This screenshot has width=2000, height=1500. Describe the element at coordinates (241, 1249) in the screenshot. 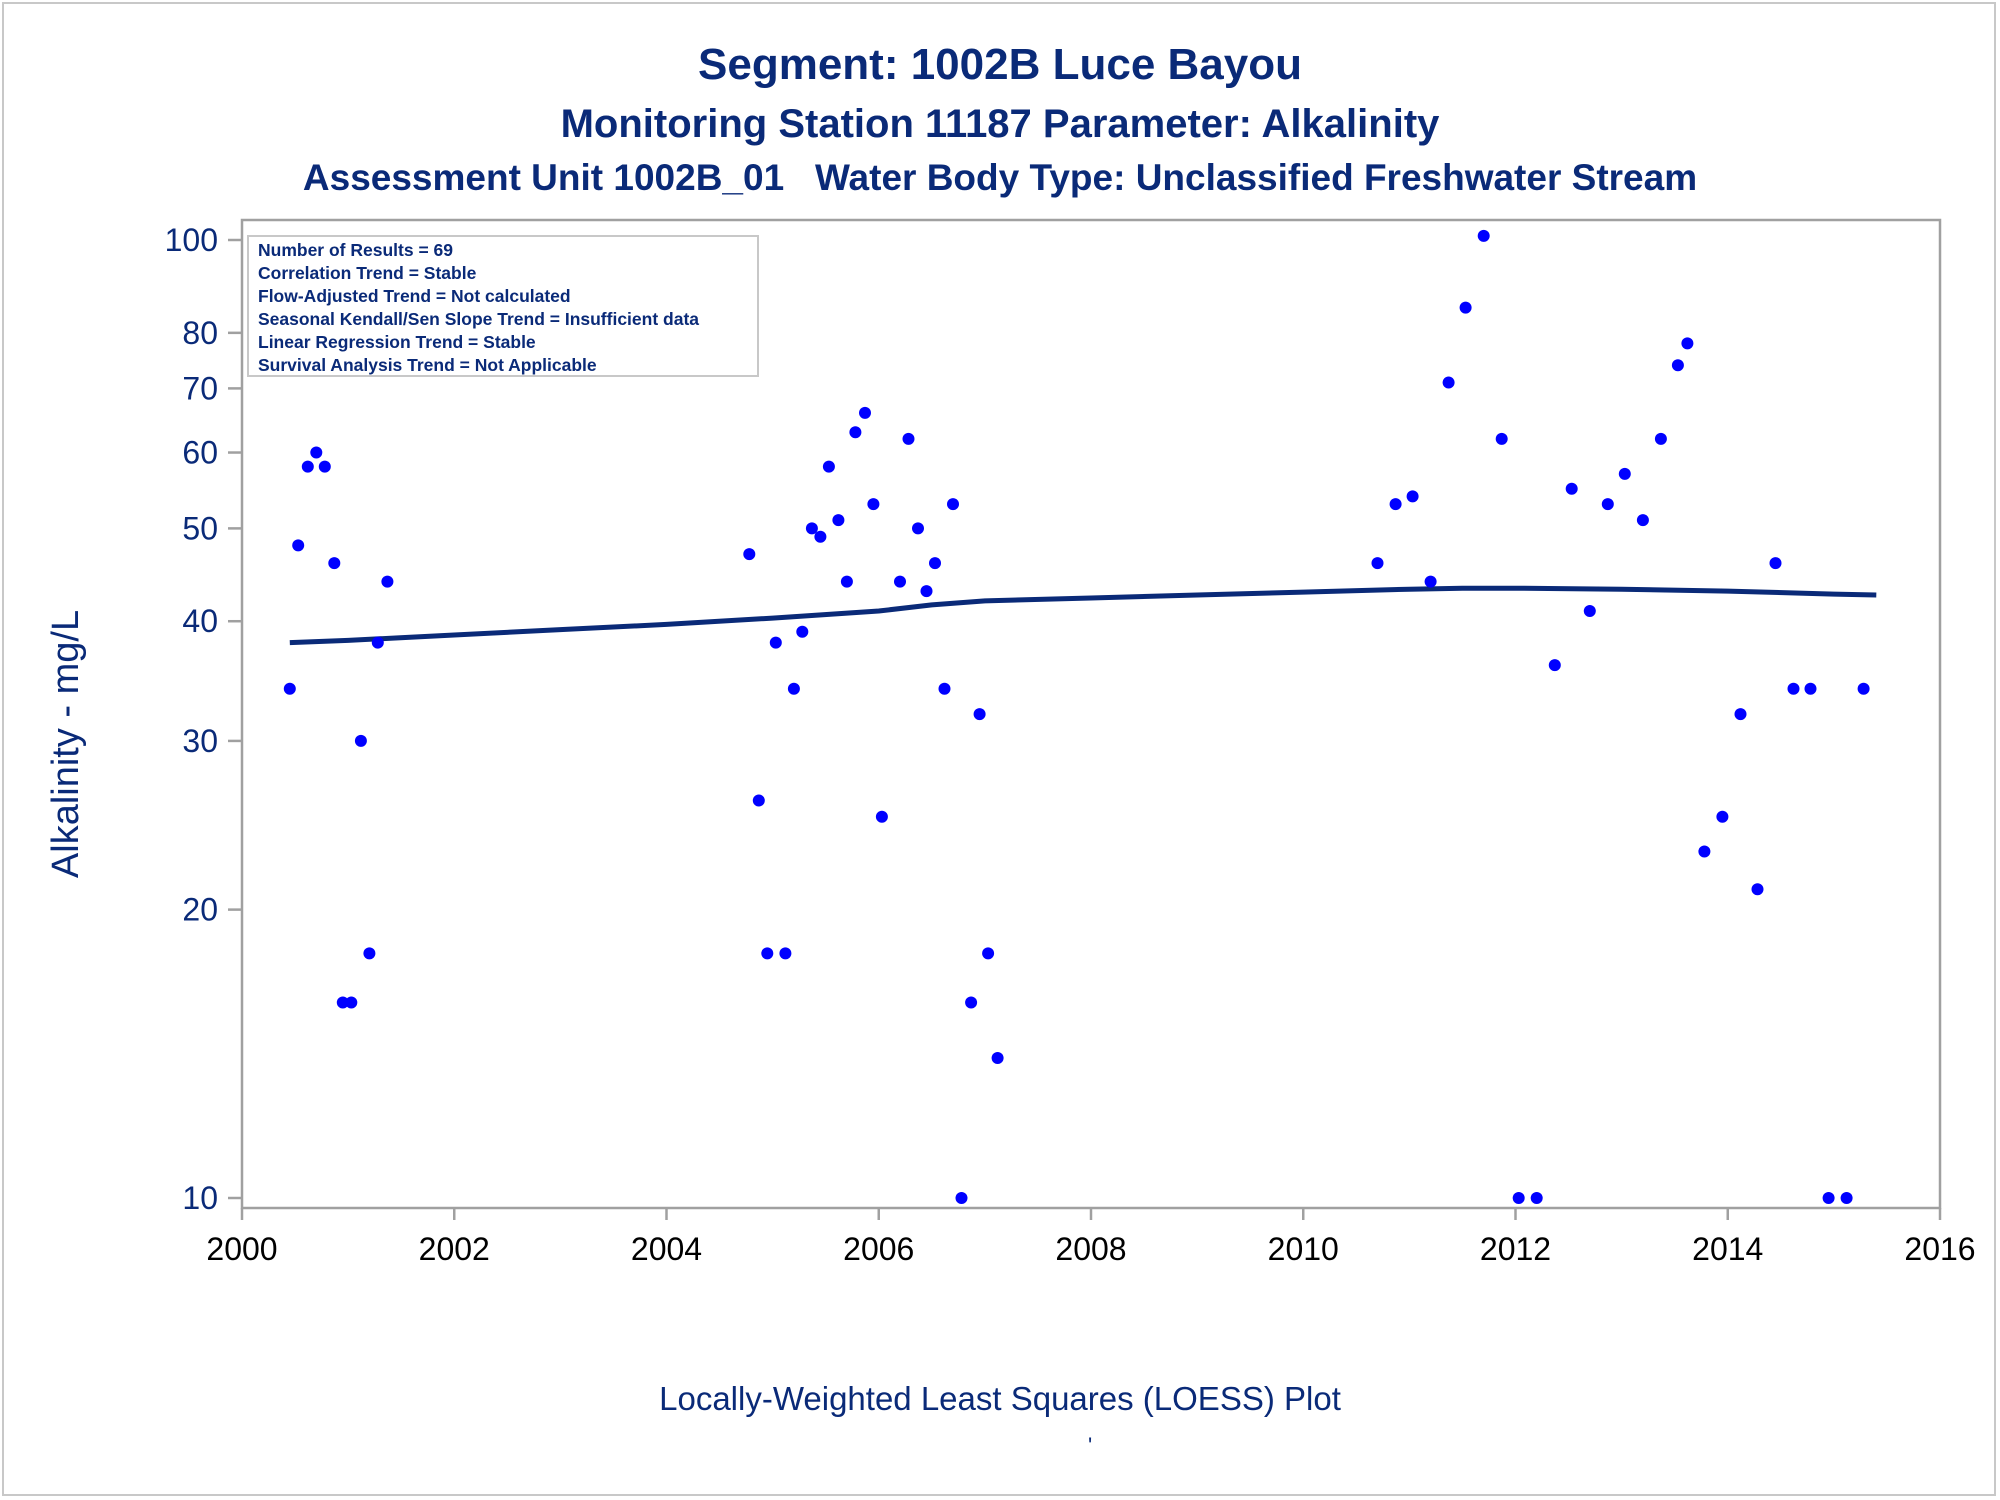

I see `x-tick-label: 2000` at that location.